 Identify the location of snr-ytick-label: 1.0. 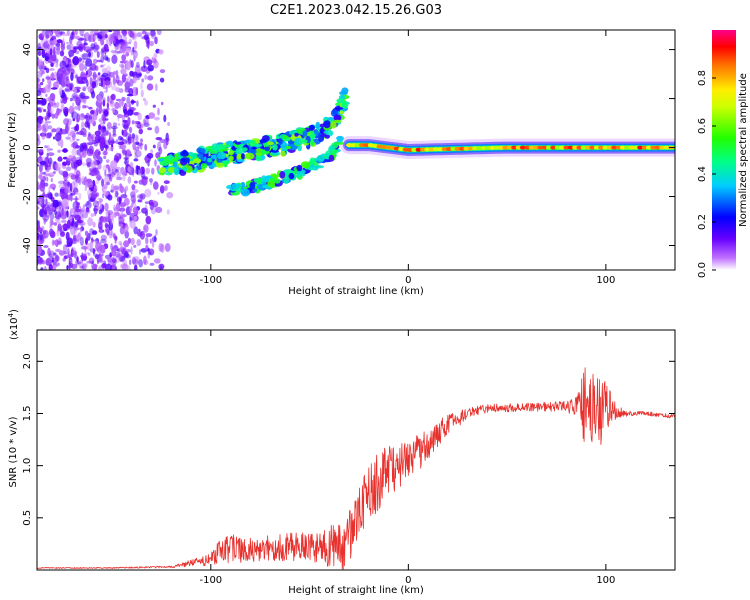
(27, 466).